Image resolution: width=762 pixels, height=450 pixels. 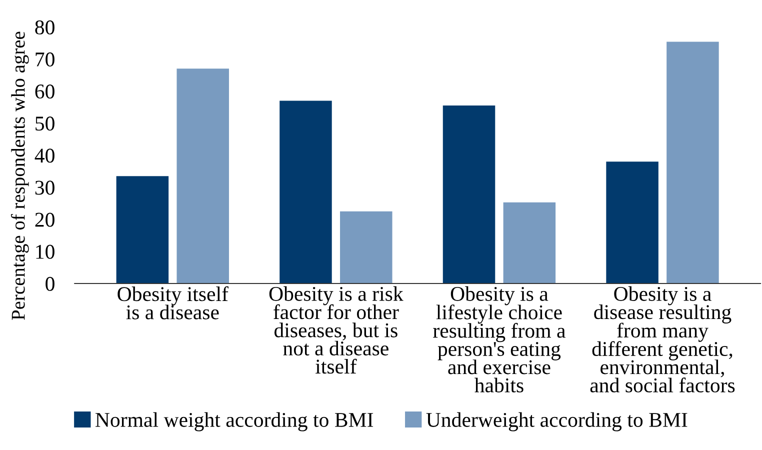 I want to click on x-tick-label: Obesity itself is a disease, so click(x=173, y=303).